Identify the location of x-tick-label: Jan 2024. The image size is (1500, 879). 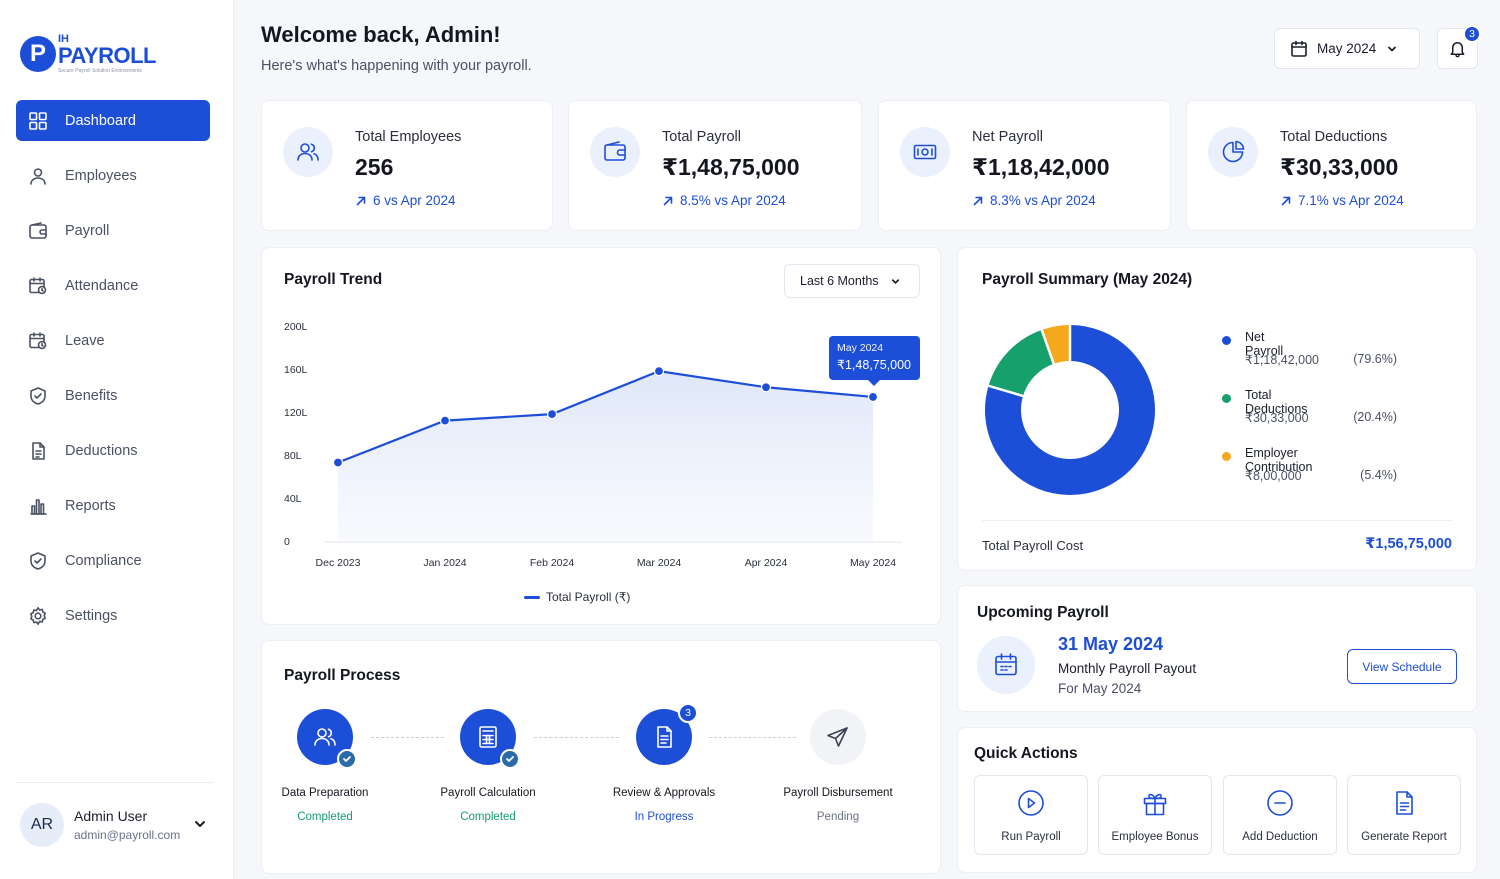
(444, 563).